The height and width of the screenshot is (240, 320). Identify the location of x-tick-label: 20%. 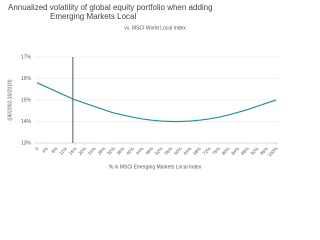
(82, 151).